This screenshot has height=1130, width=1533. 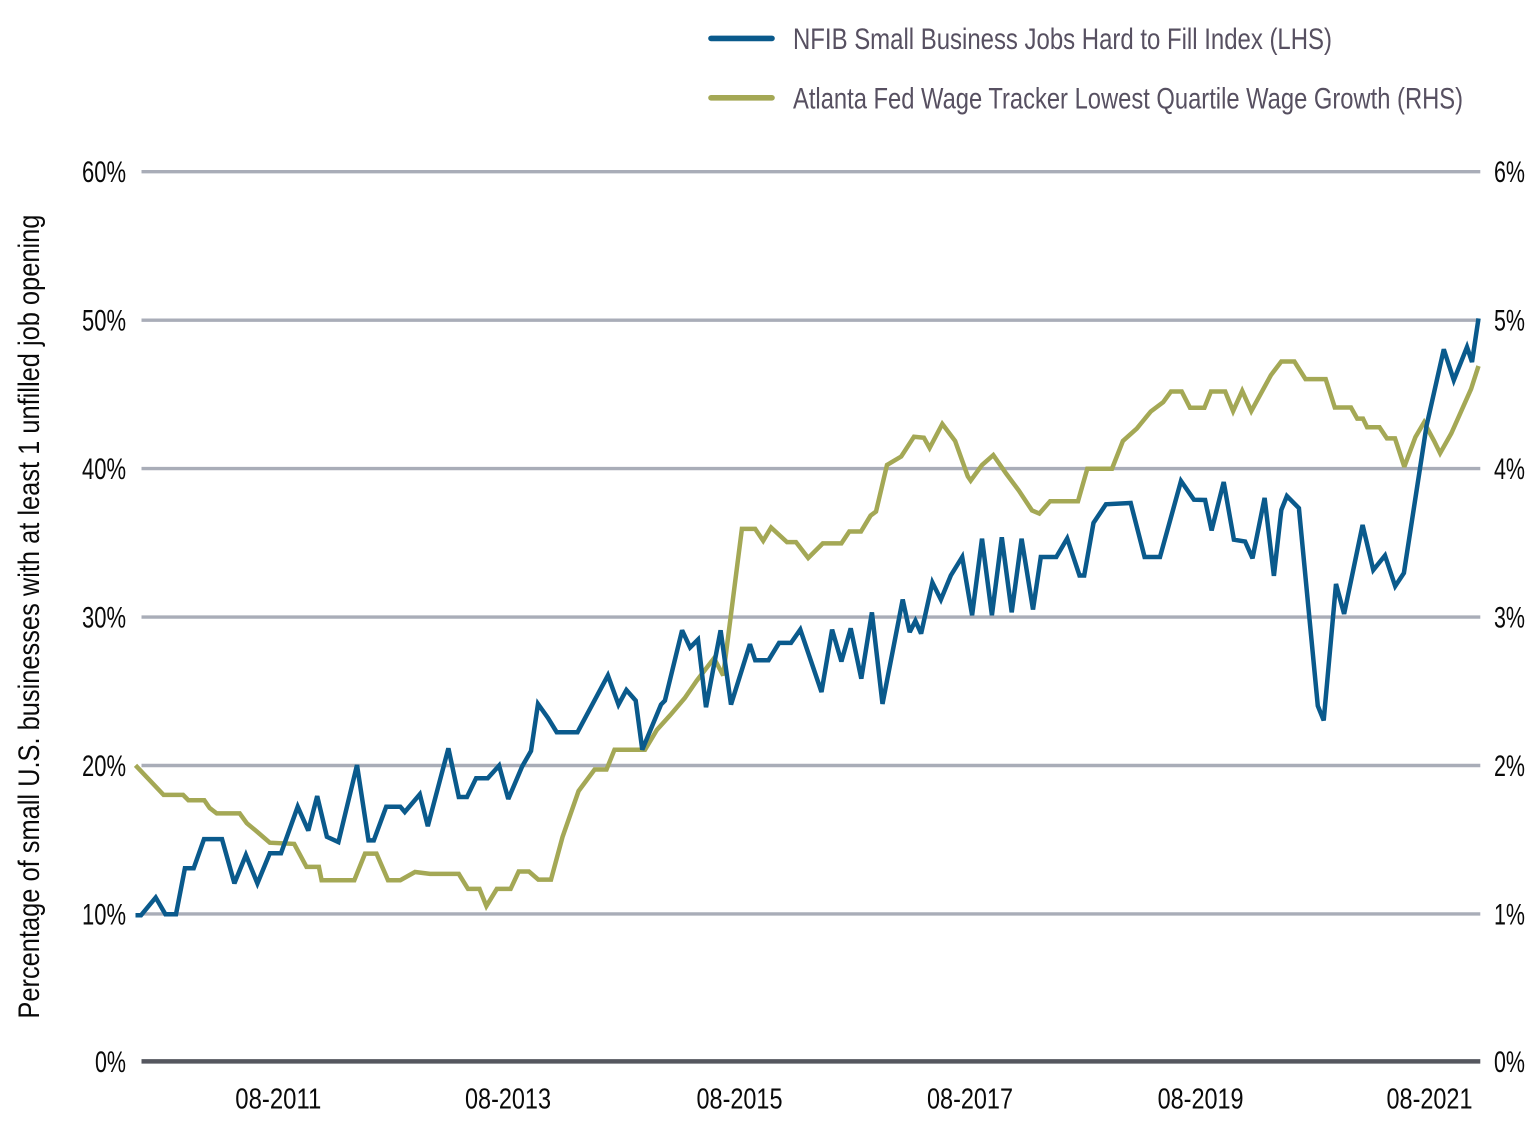 What do you see at coordinates (104, 618) in the screenshot?
I see `svg-text: 30%` at bounding box center [104, 618].